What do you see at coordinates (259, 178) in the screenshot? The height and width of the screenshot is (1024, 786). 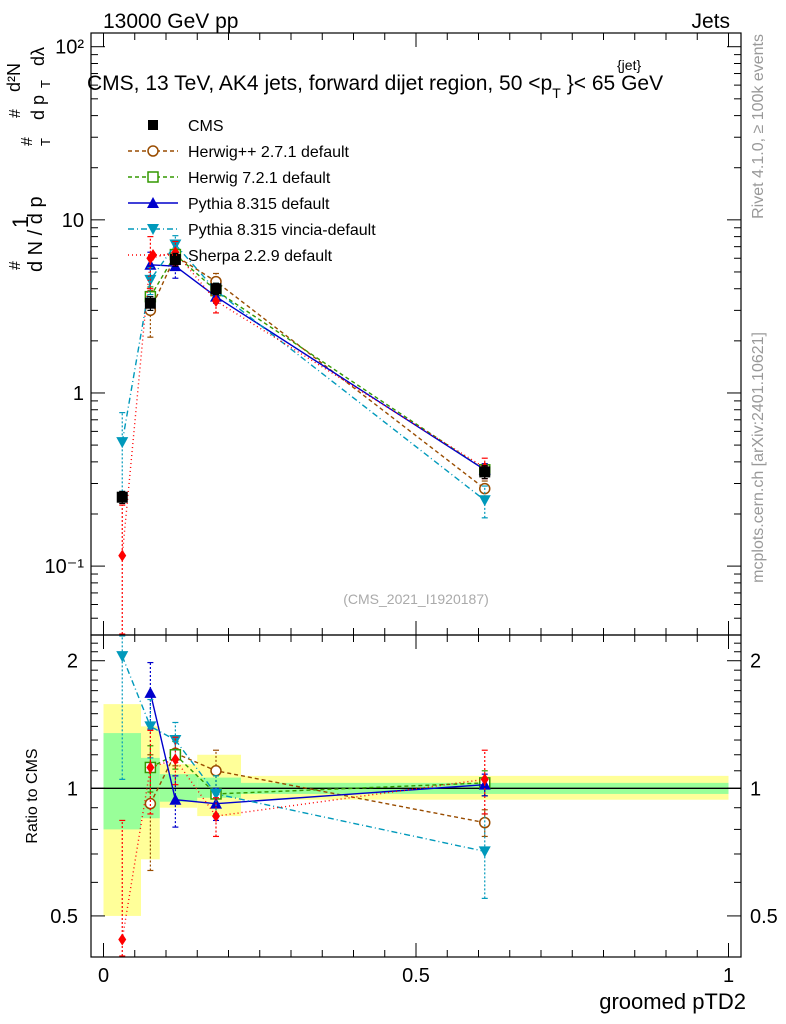 I see `legend-label: Herwig 7.2.1 default` at bounding box center [259, 178].